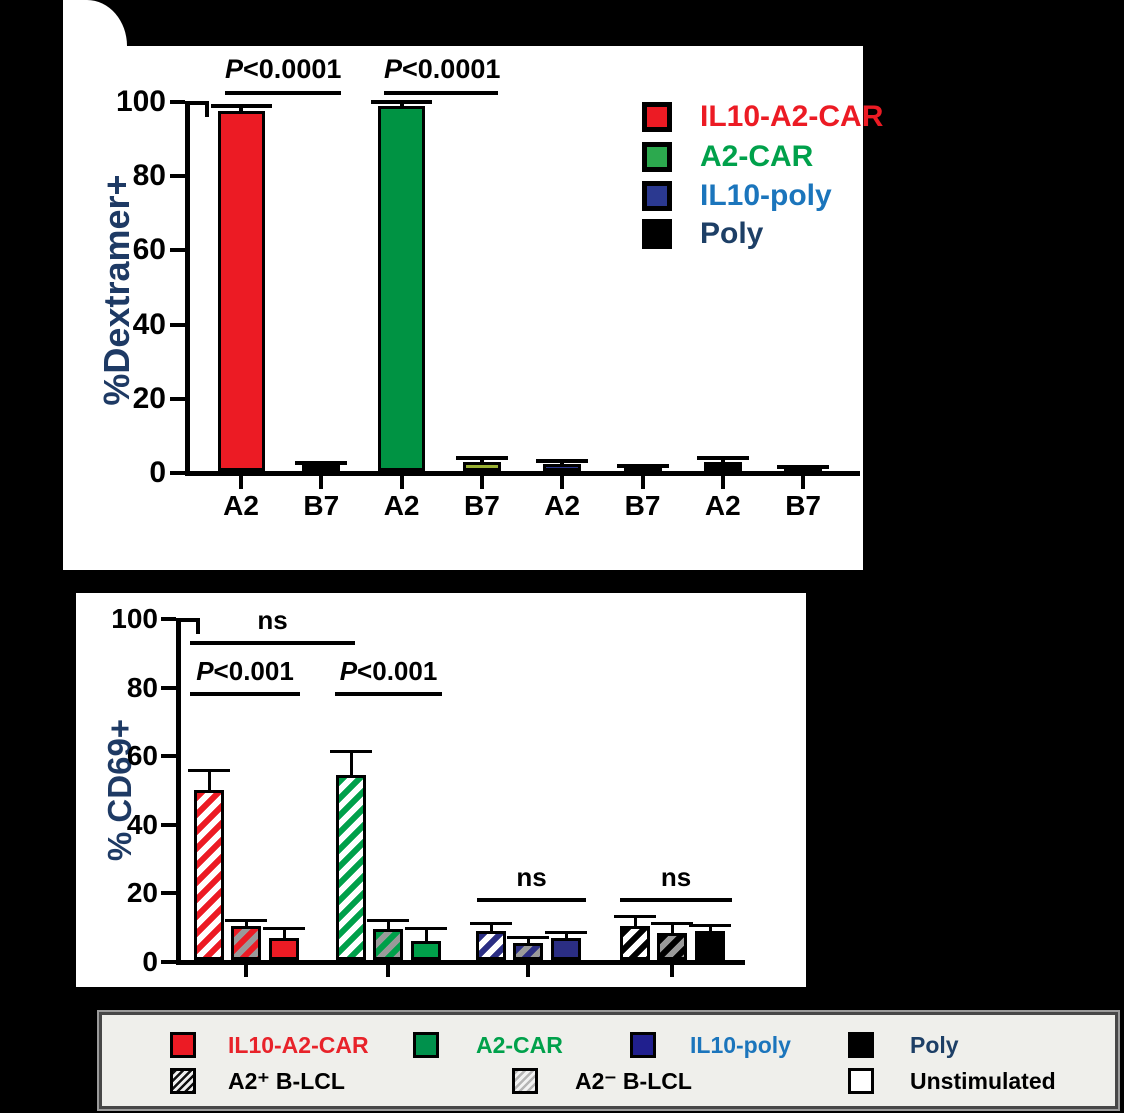 The width and height of the screenshot is (1124, 1113). What do you see at coordinates (142, 756) in the screenshot?
I see `y-tick-label: 60` at bounding box center [142, 756].